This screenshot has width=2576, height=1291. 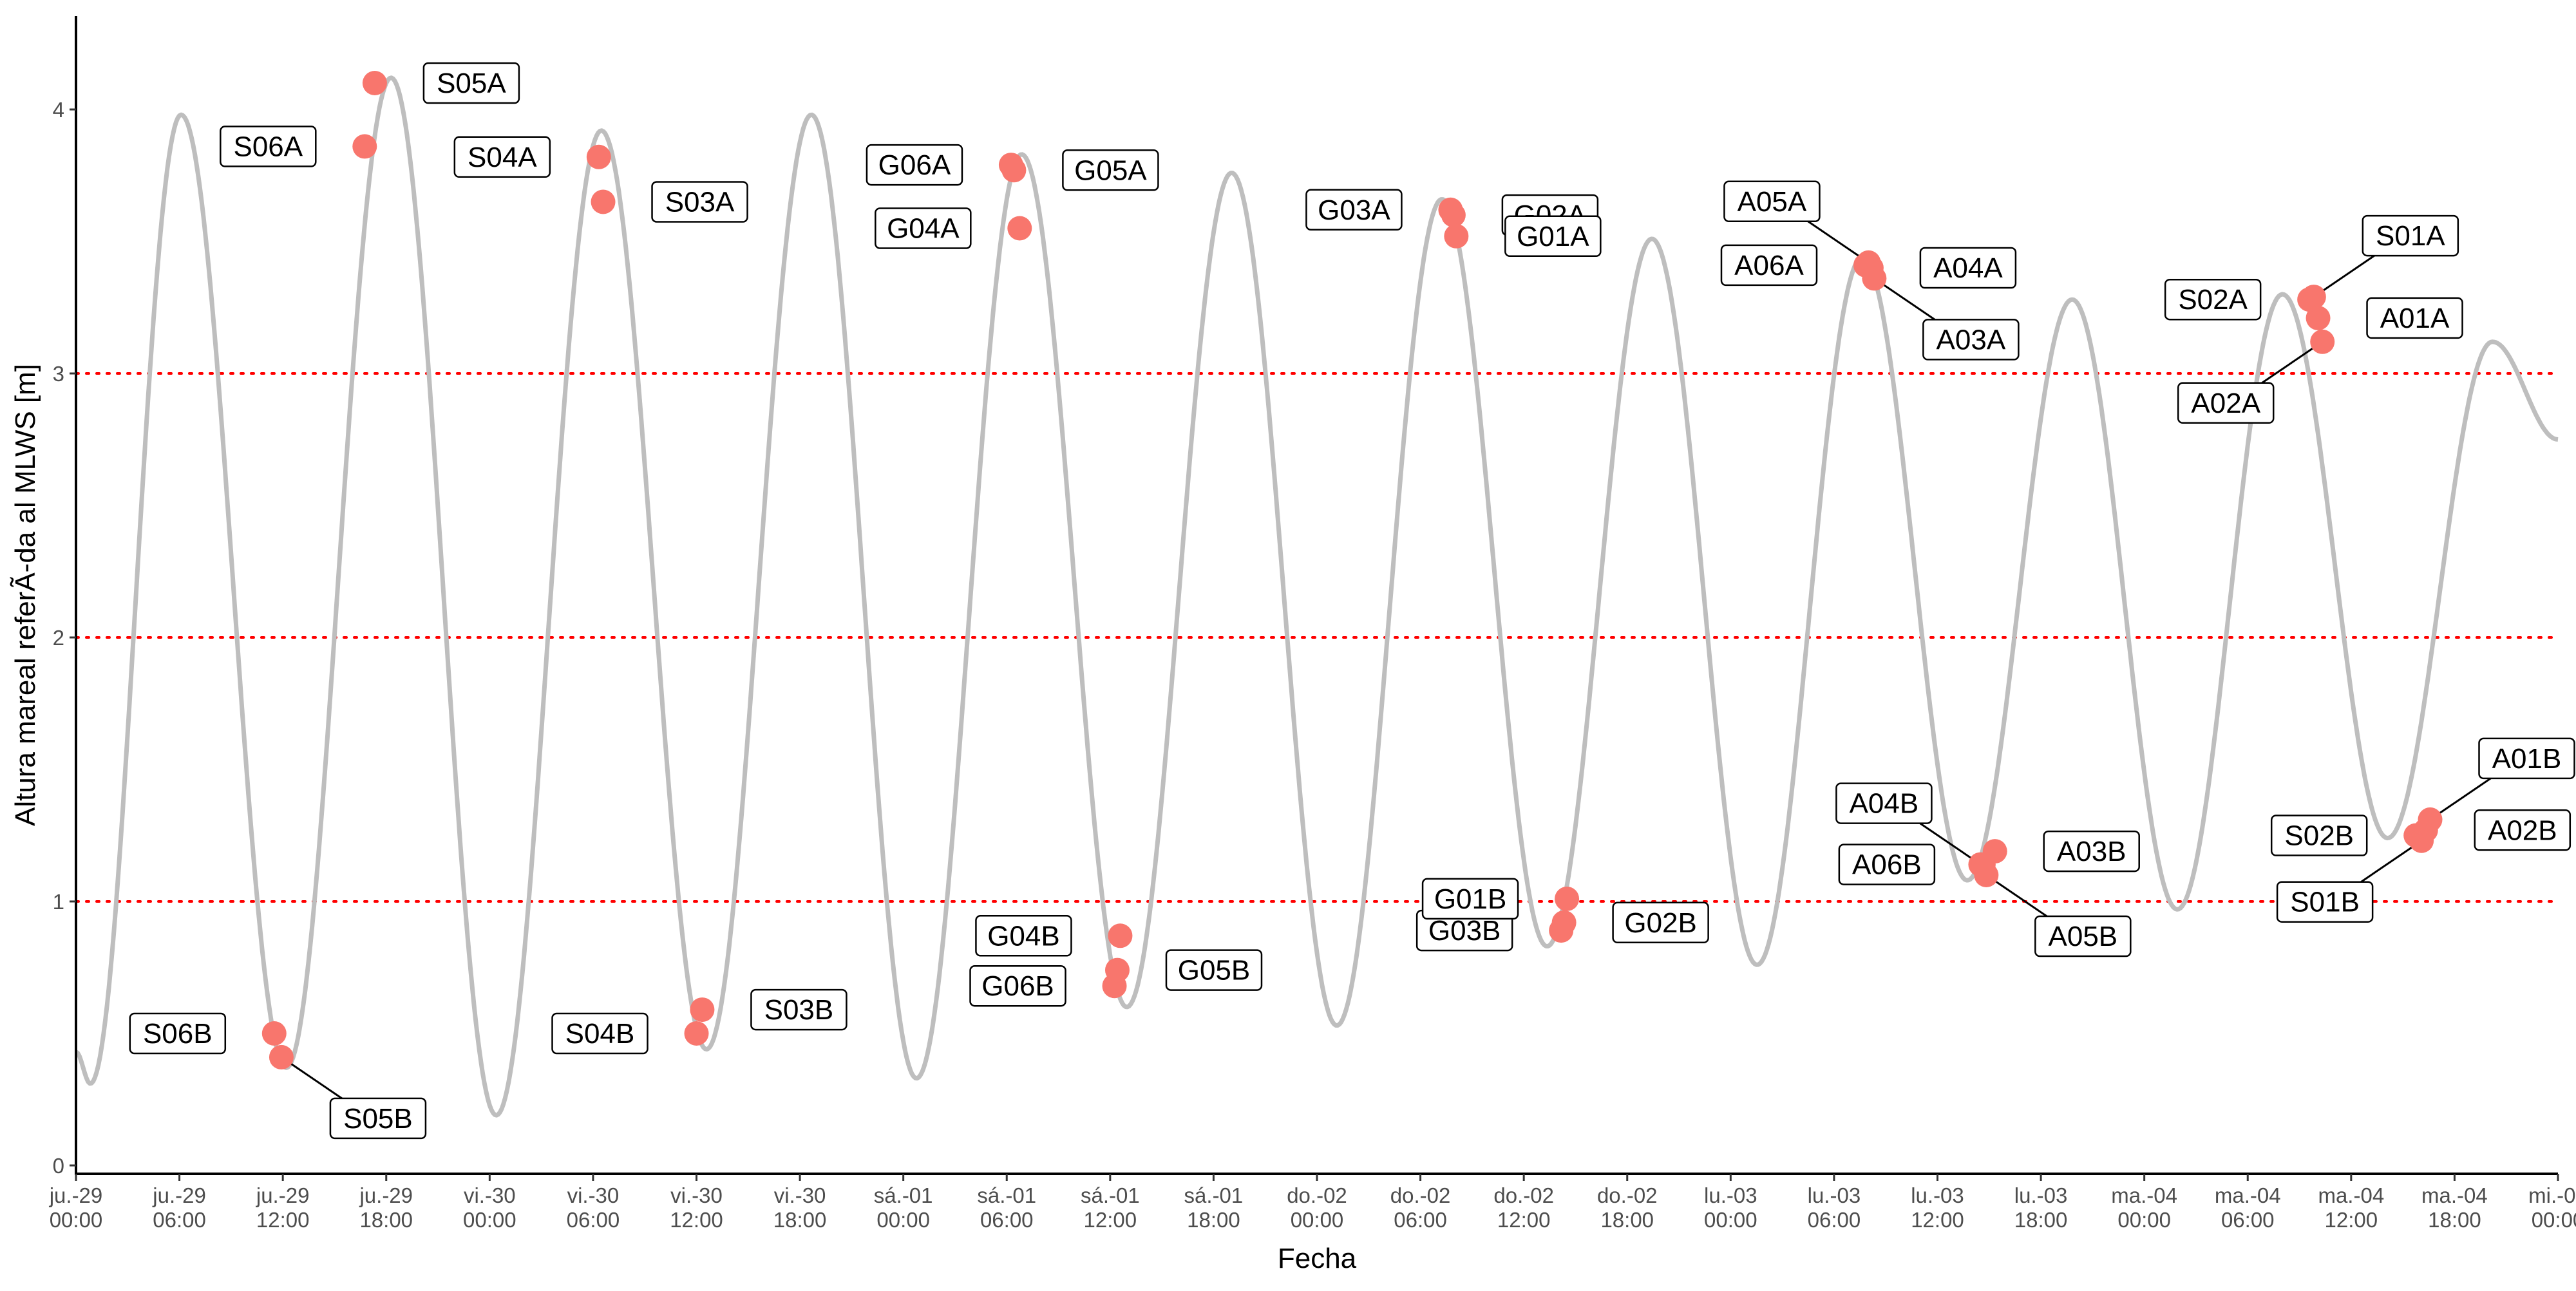 I want to click on y-axis-title: Altura mareal referÃ-da al MLWS [m], so click(x=25, y=595).